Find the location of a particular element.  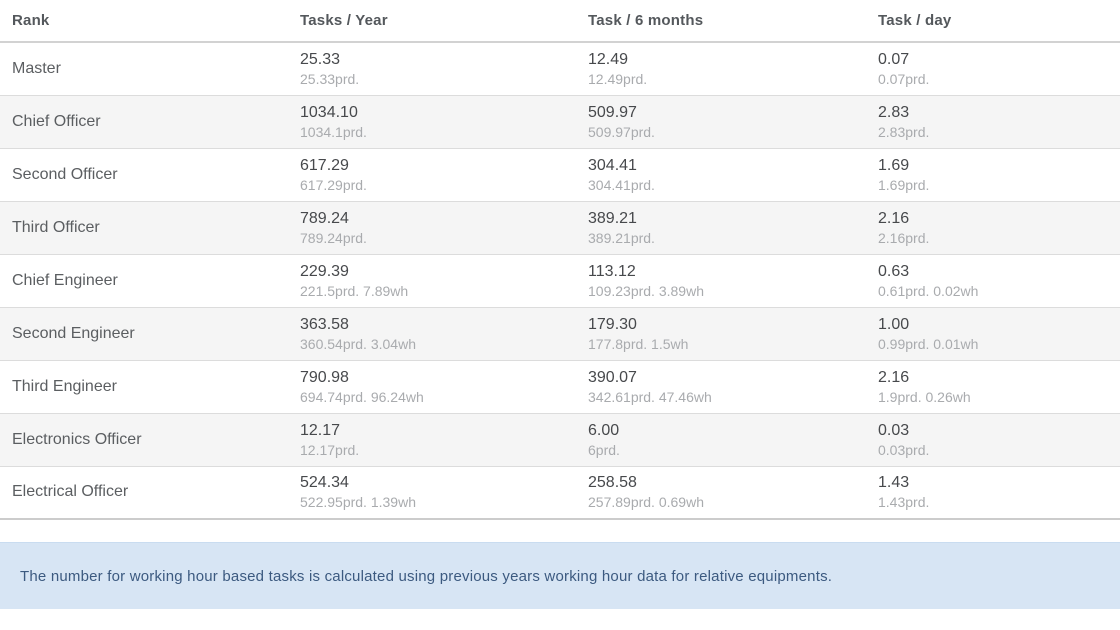

task-6-months-value: 113.12 is located at coordinates (612, 271).